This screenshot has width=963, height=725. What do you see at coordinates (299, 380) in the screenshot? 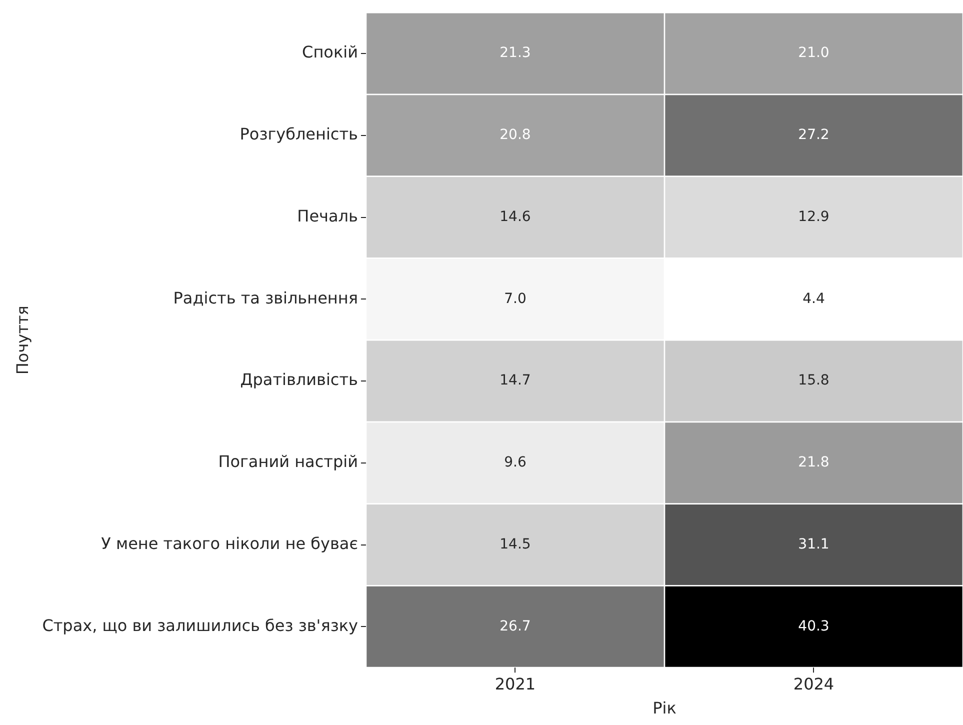
I see `y-tick-label: Дратівливість` at bounding box center [299, 380].